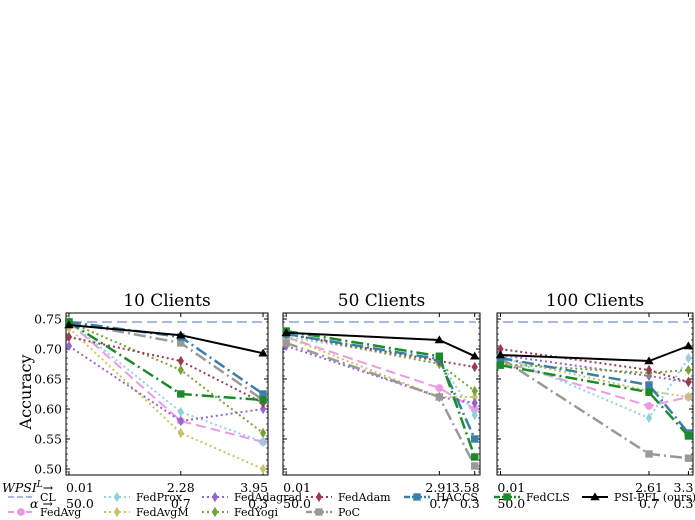 This screenshot has height=520, width=695. Describe the element at coordinates (48, 409) in the screenshot. I see `y-tick-label: 0.60` at that location.